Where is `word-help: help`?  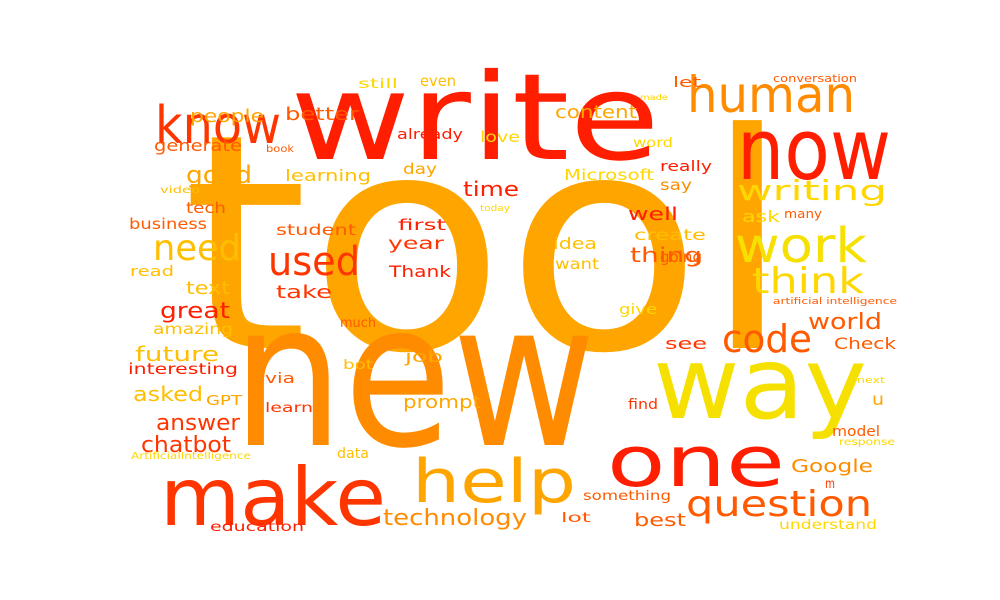 word-help: help is located at coordinates (494, 482).